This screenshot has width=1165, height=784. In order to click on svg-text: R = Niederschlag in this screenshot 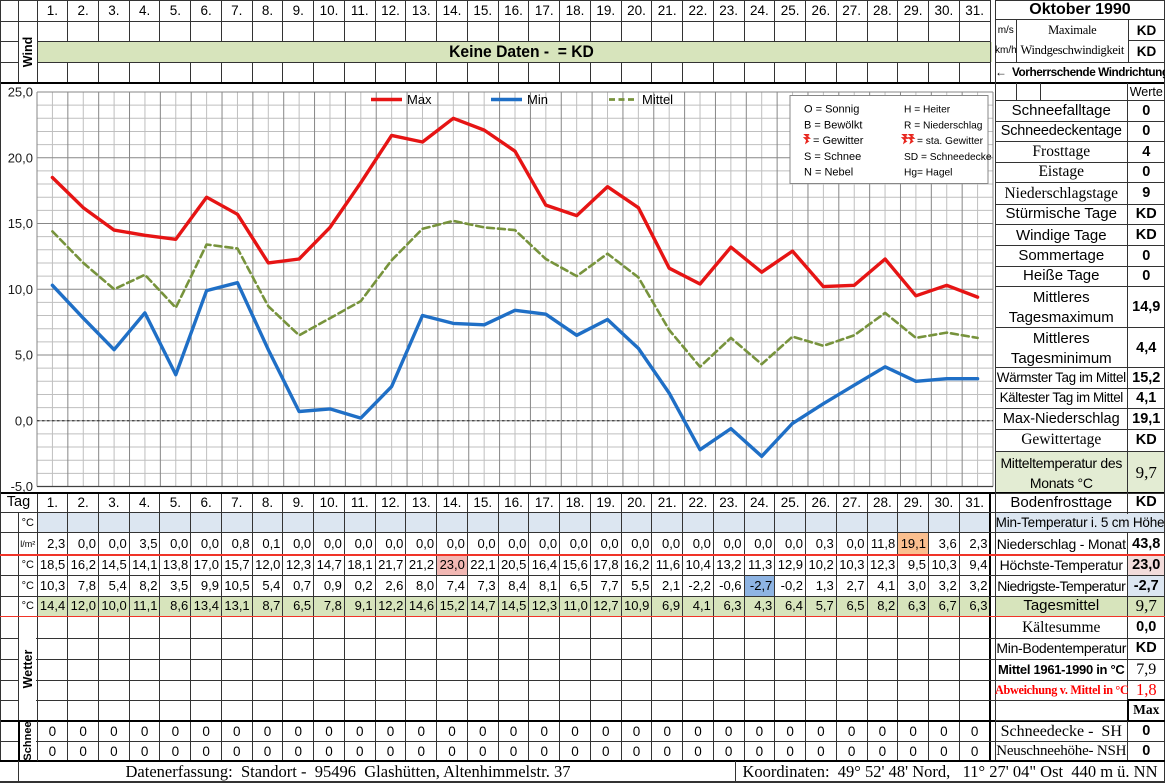, I will do `click(943, 125)`.